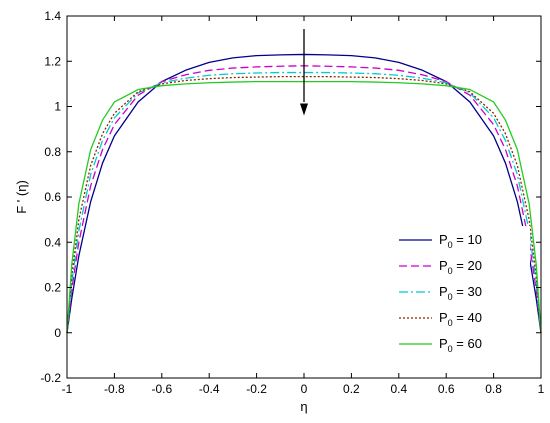  I want to click on y-tick-label: 0.6, so click(52, 197).